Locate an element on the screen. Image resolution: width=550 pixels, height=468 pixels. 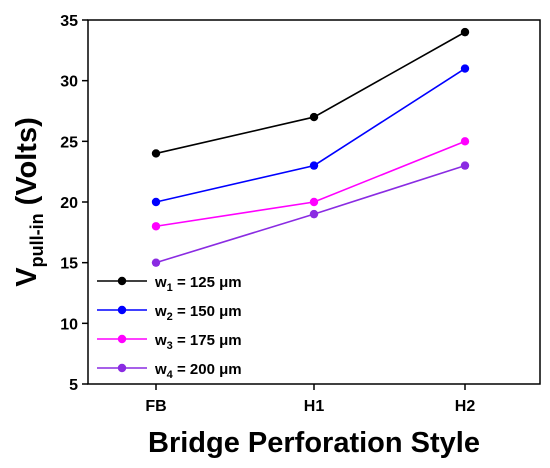
series-line is located at coordinates (310, 93).